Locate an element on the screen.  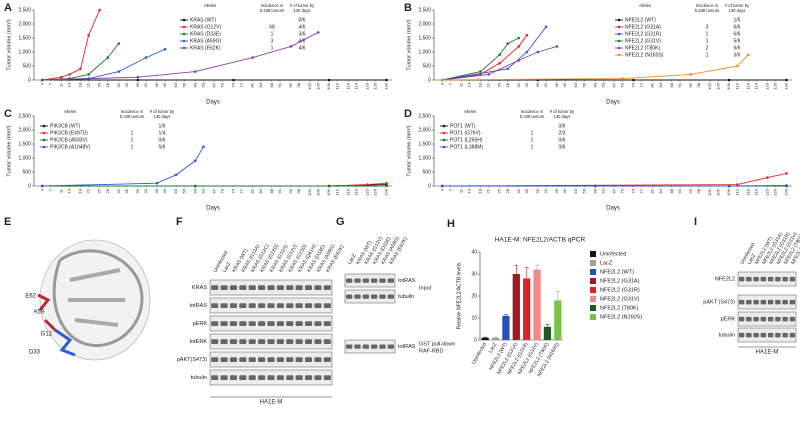
error-bar is located at coordinates (537, 267).